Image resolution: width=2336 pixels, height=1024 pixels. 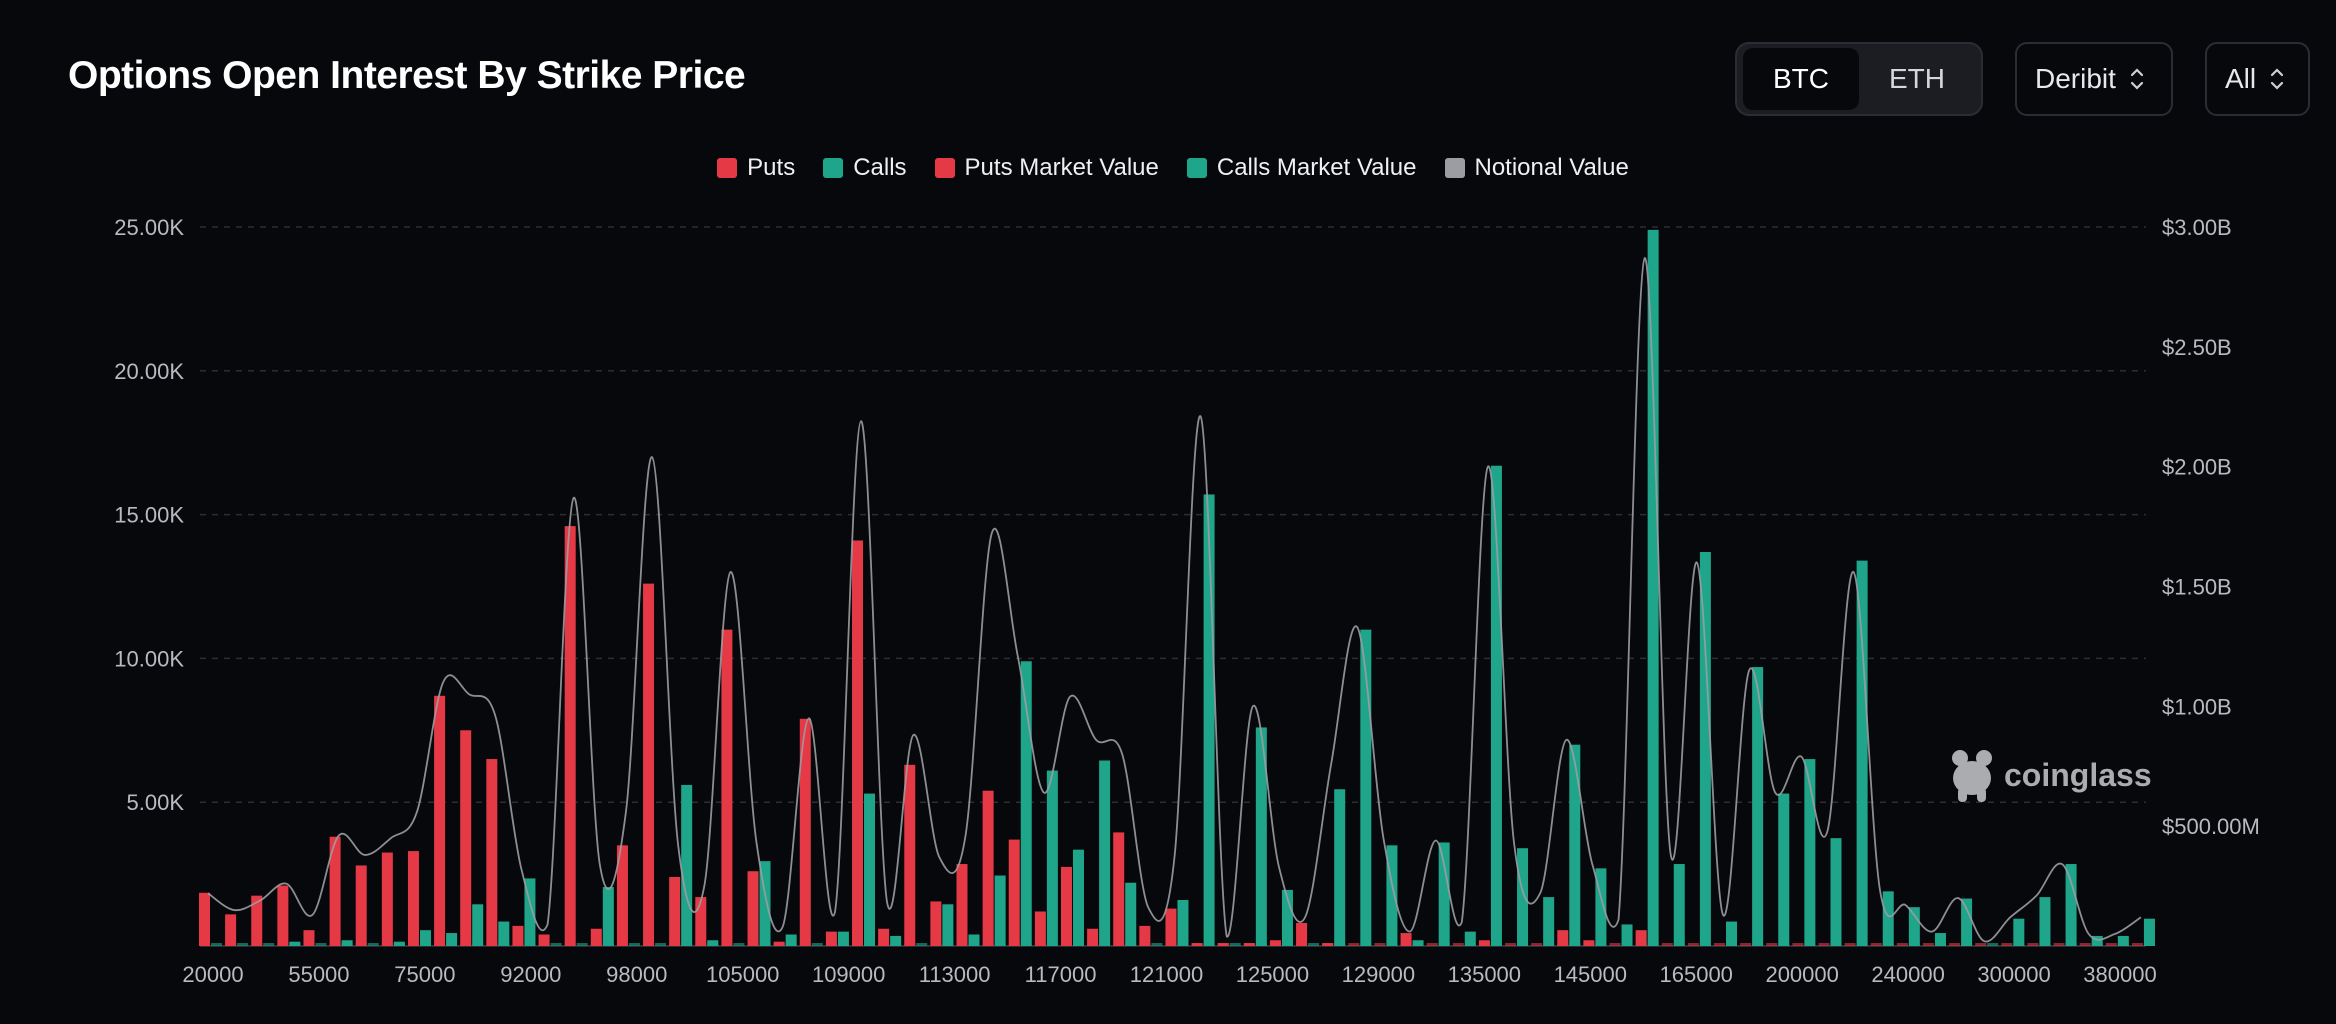 I want to click on legend-item-puts-market-value: Puts Market Value, so click(x=1046, y=168).